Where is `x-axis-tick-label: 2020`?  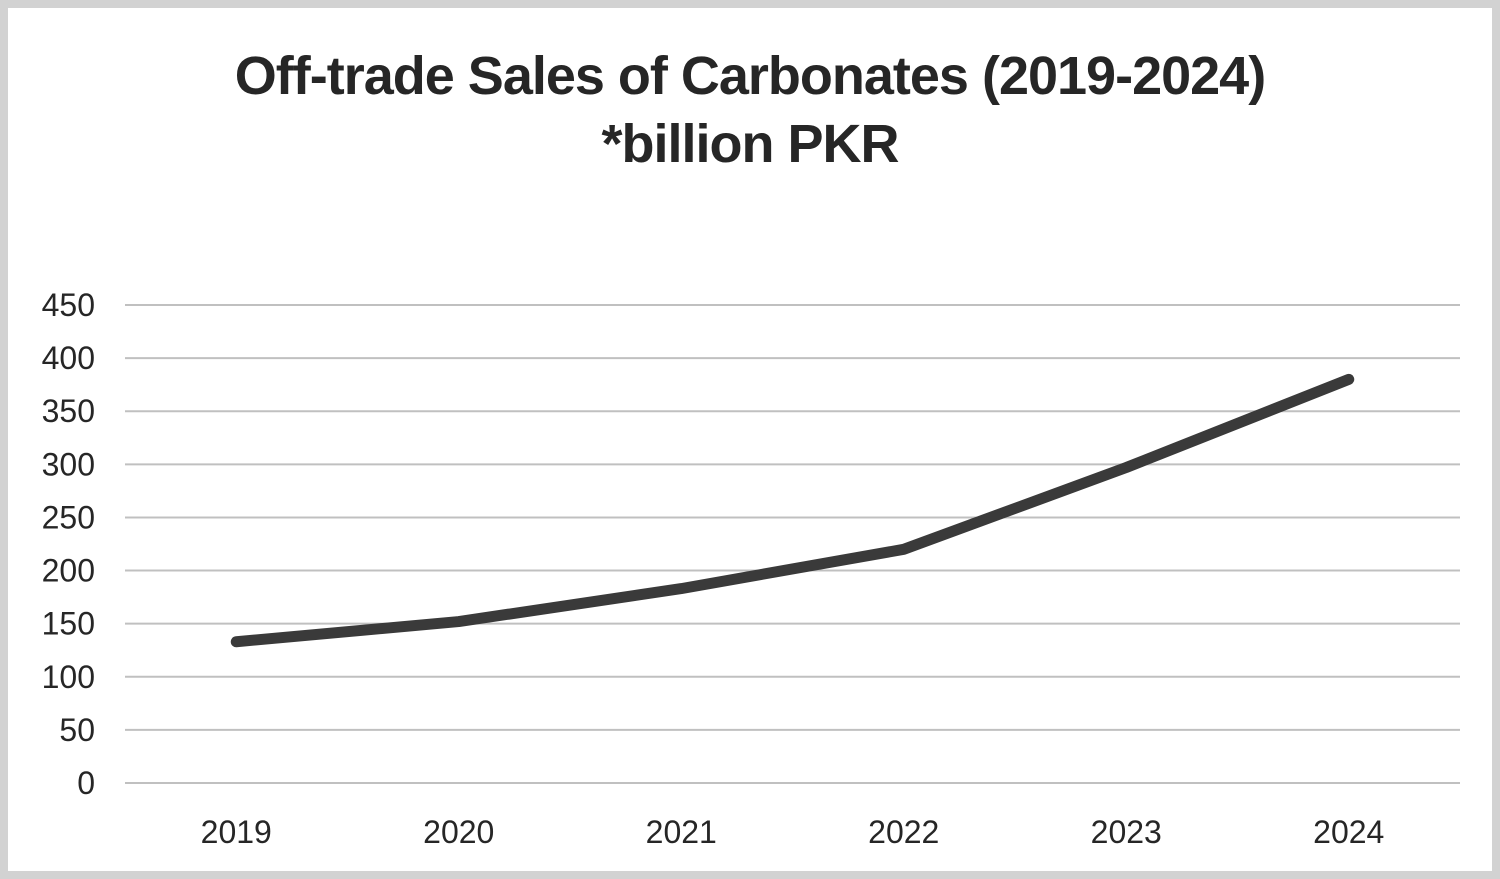
x-axis-tick-label: 2020 is located at coordinates (458, 832).